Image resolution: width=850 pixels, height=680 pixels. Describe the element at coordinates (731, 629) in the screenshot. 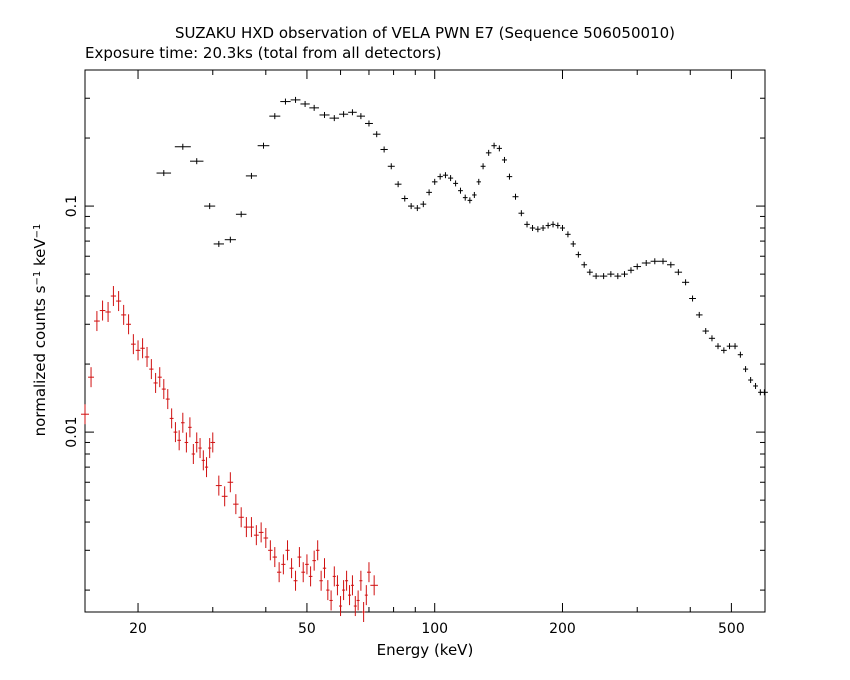

I see `x-tick-label: 500` at that location.